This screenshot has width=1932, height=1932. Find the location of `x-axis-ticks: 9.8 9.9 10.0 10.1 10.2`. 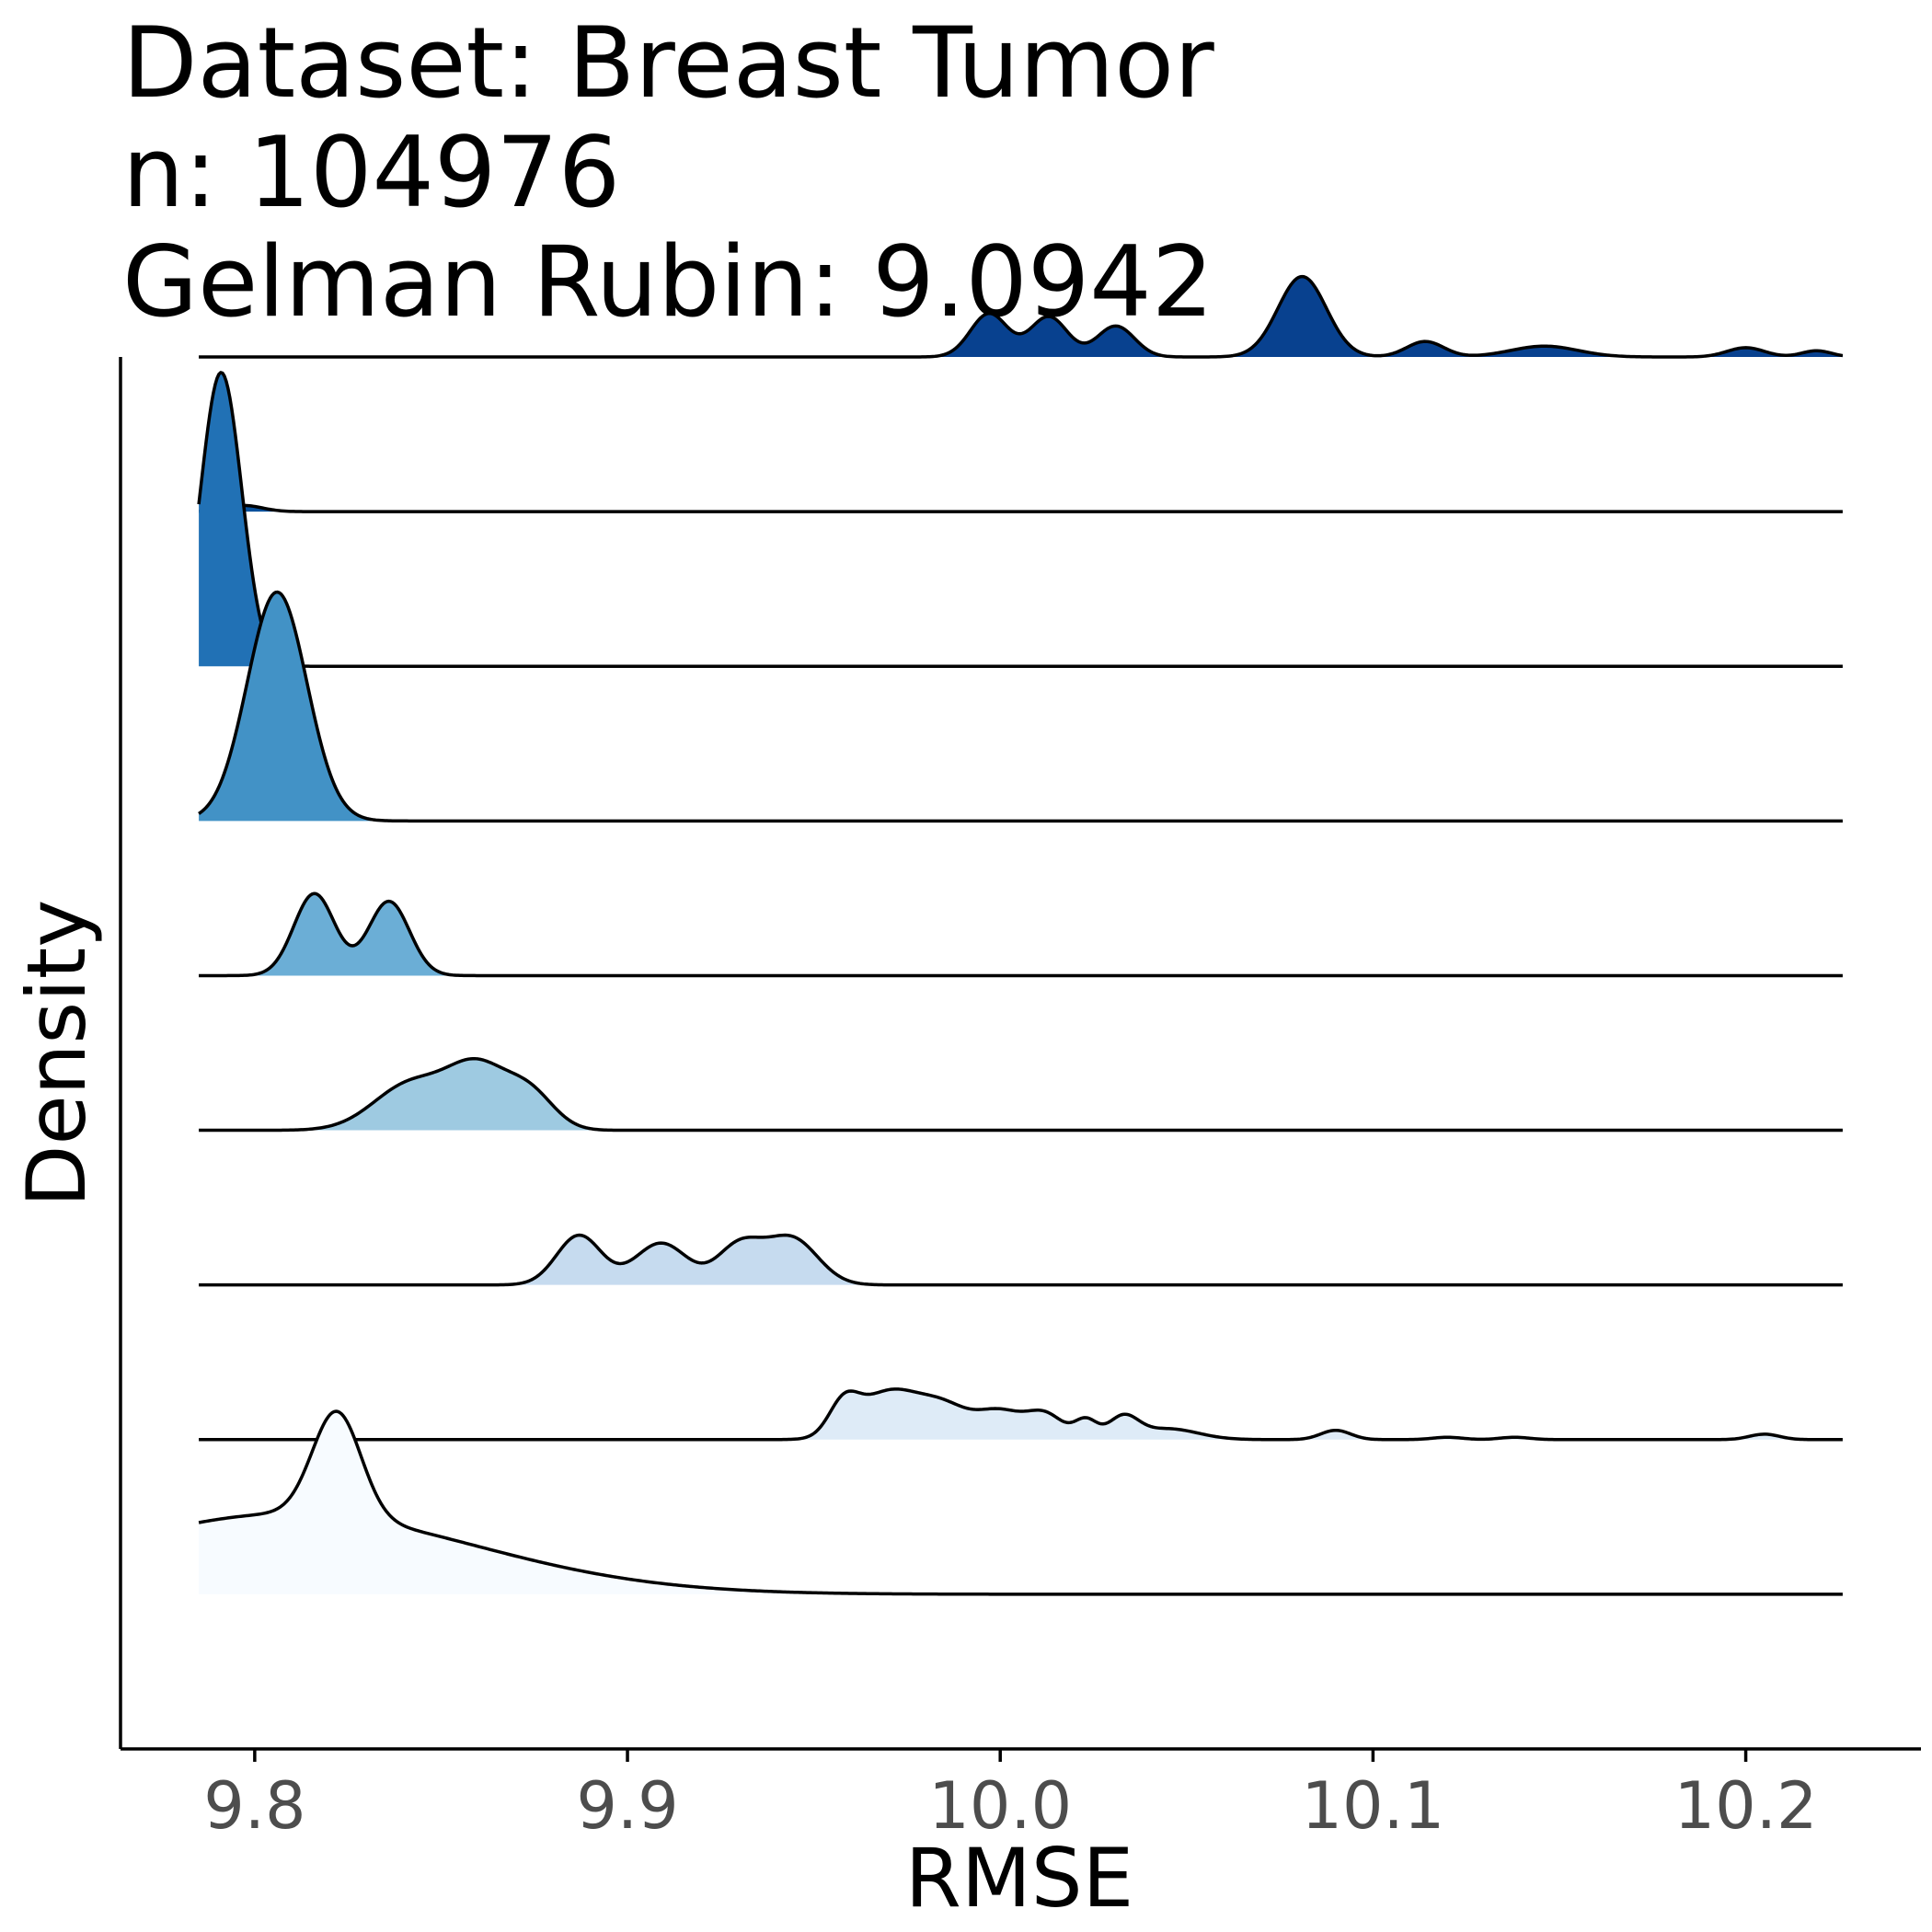

x-axis-ticks: 9.8 9.9 10.0 10.1 10.2 is located at coordinates (1010, 1796).